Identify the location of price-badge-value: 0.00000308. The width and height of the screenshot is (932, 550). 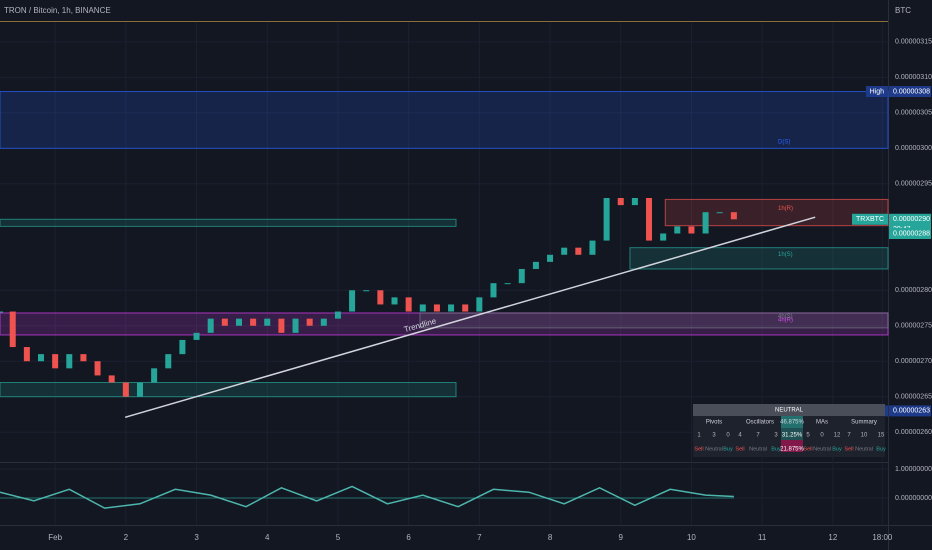
(911, 91).